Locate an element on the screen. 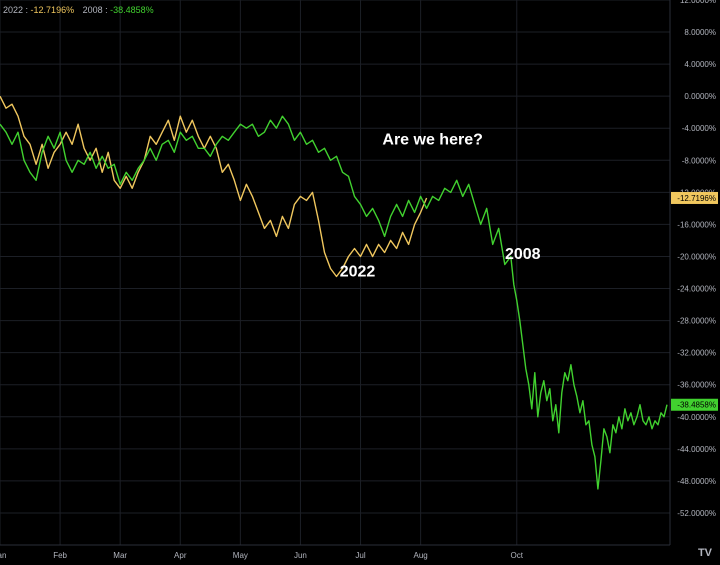 The image size is (720, 565). y-tick-label: -16.0000% is located at coordinates (696, 224).